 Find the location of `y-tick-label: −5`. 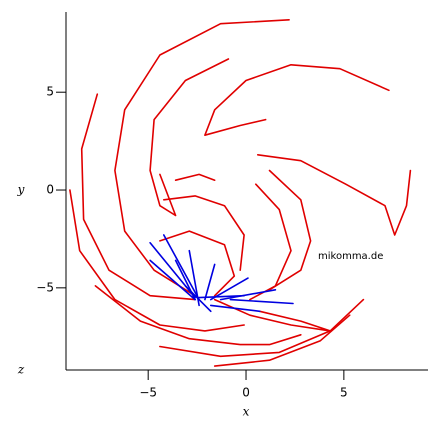

y-tick-label: −5 is located at coordinates (45, 287).